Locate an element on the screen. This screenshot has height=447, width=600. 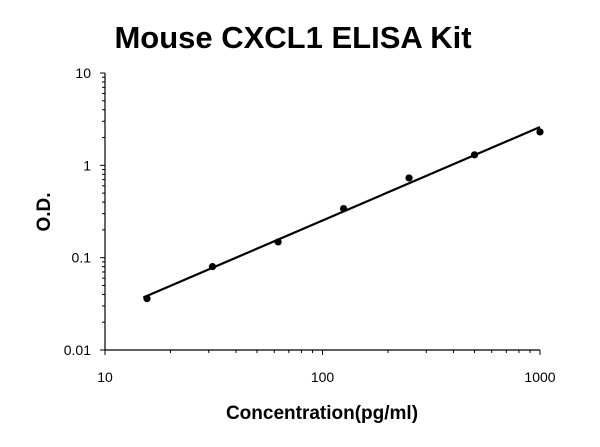
x-tick-label: 100 is located at coordinates (323, 377).